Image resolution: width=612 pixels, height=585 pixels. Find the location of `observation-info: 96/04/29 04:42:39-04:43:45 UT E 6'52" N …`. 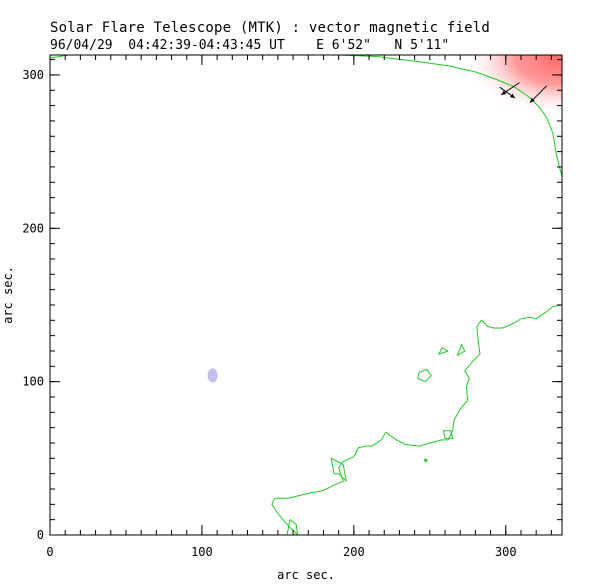

observation-info: 96/04/29 04:42:39-04:43:45 UT E 6'52" N … is located at coordinates (249, 45).